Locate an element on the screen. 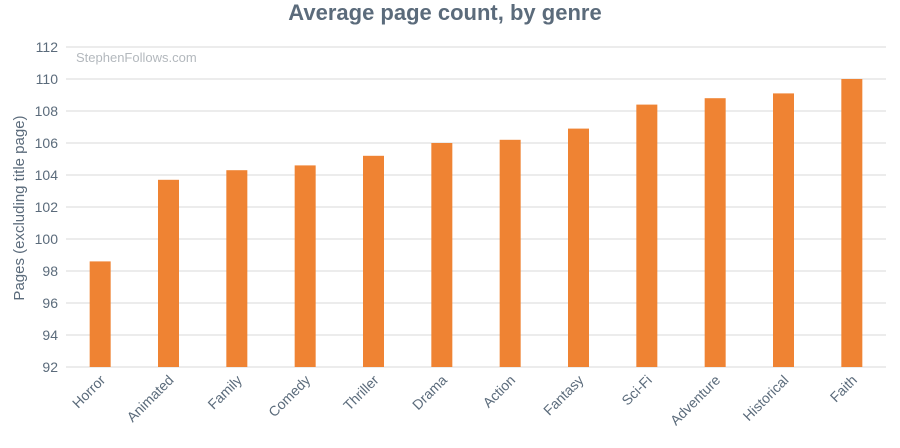  bar-fantasy is located at coordinates (578, 247).